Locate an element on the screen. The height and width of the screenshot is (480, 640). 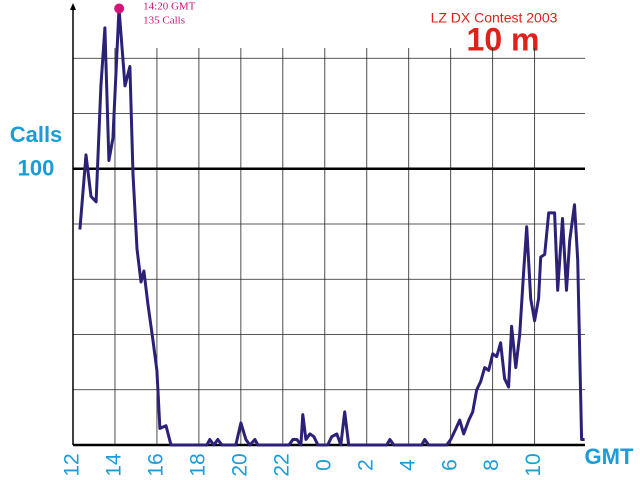
chart-subtitle: 10 m is located at coordinates (503, 39).